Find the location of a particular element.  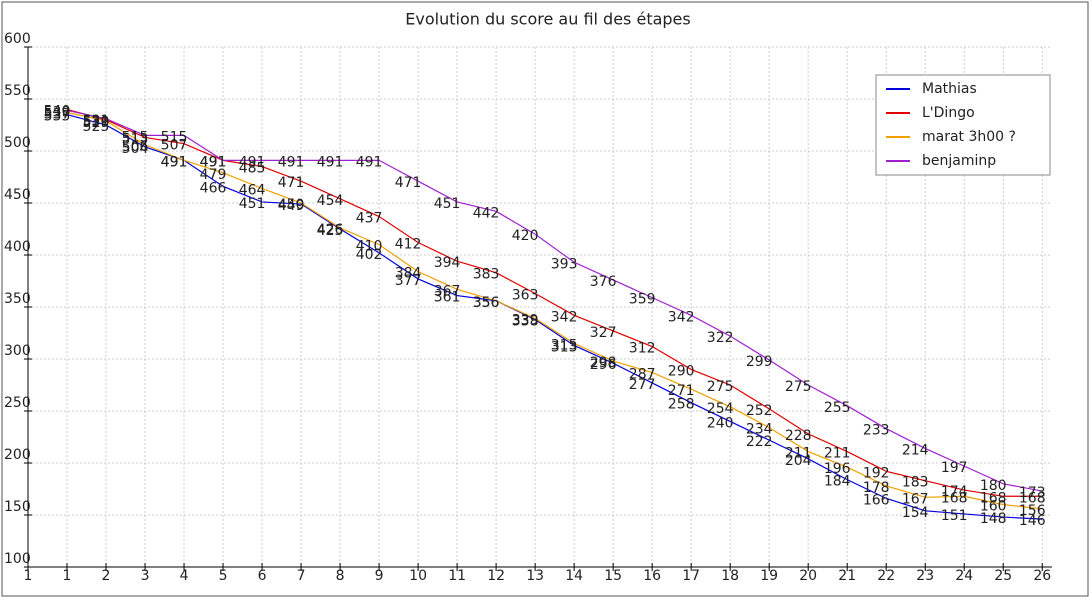

data-label: 166 is located at coordinates (876, 500).